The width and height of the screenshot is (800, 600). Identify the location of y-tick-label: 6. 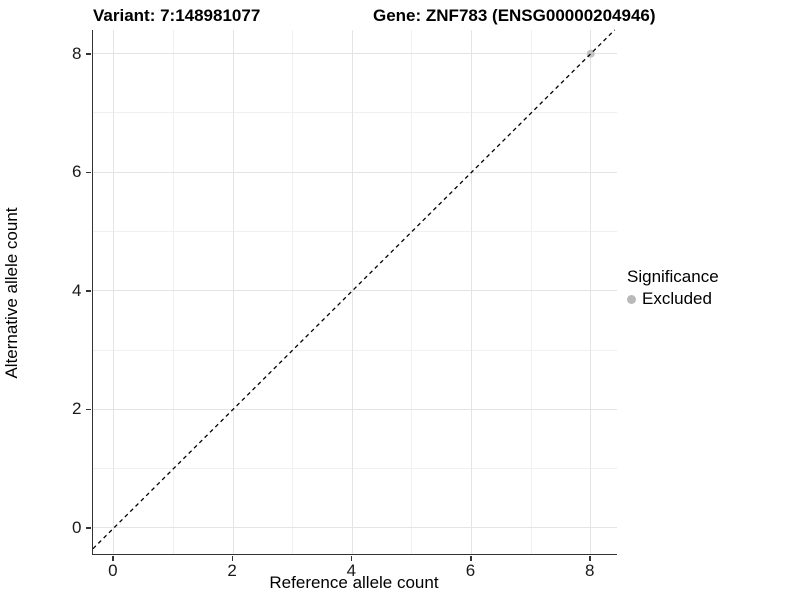
(77, 172).